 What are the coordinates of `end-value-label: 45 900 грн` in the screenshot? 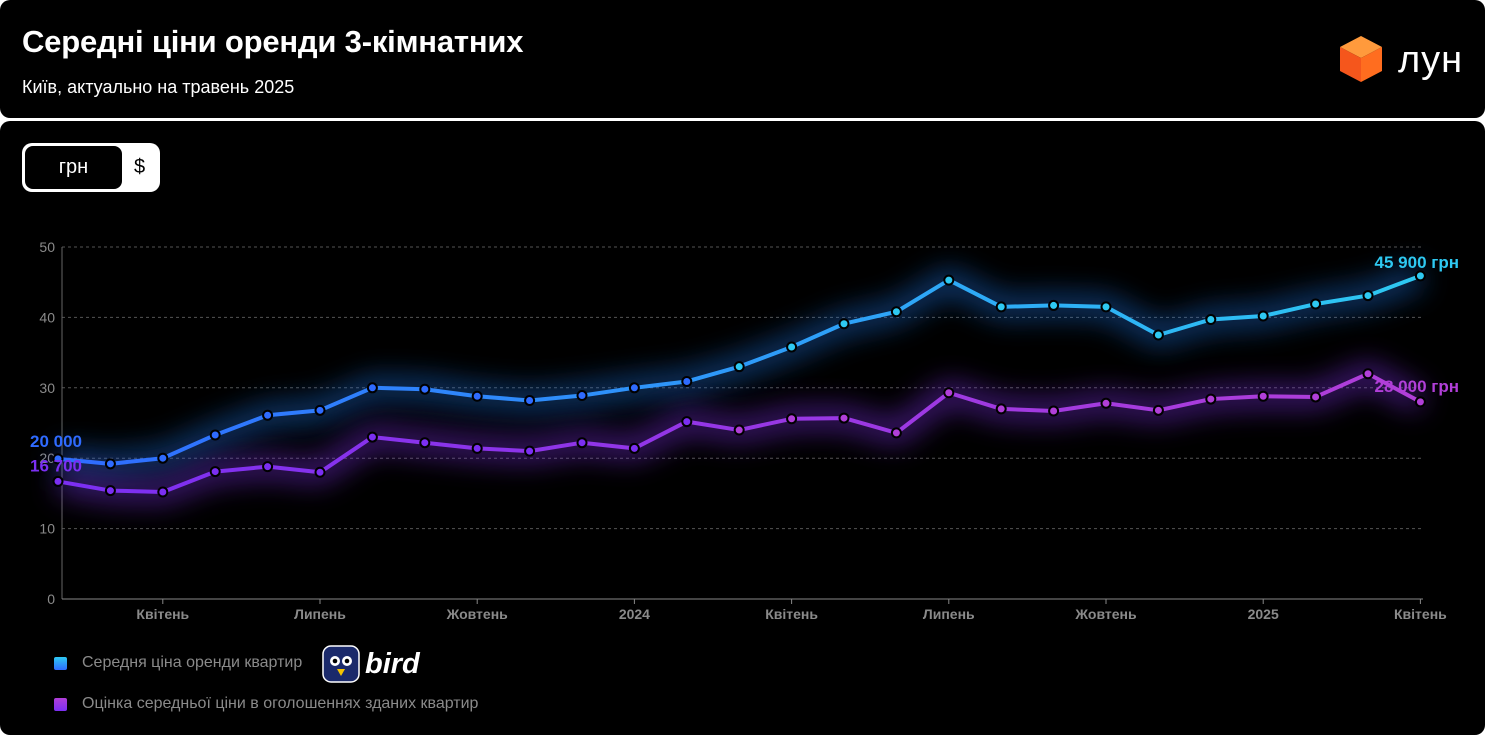 It's located at (1417, 262).